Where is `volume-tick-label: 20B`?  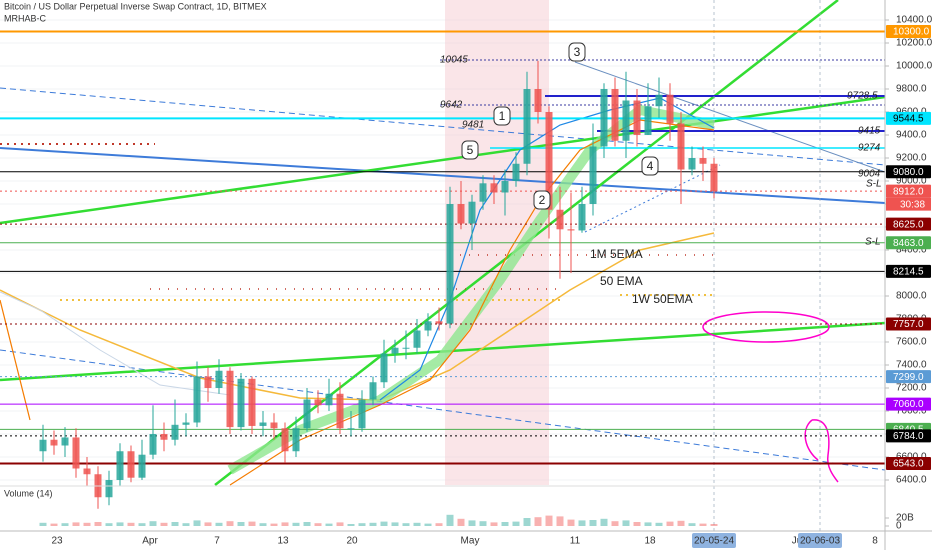 volume-tick-label: 20B is located at coordinates (905, 518).